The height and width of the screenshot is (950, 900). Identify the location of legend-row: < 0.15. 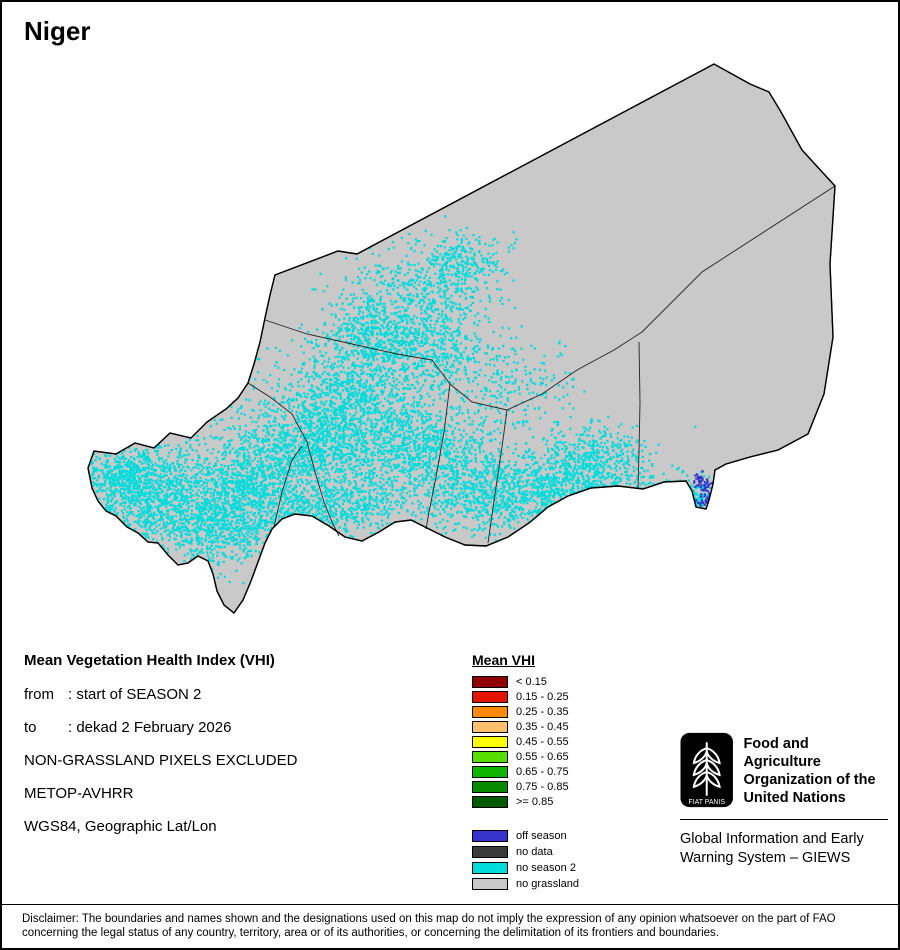
(525, 682).